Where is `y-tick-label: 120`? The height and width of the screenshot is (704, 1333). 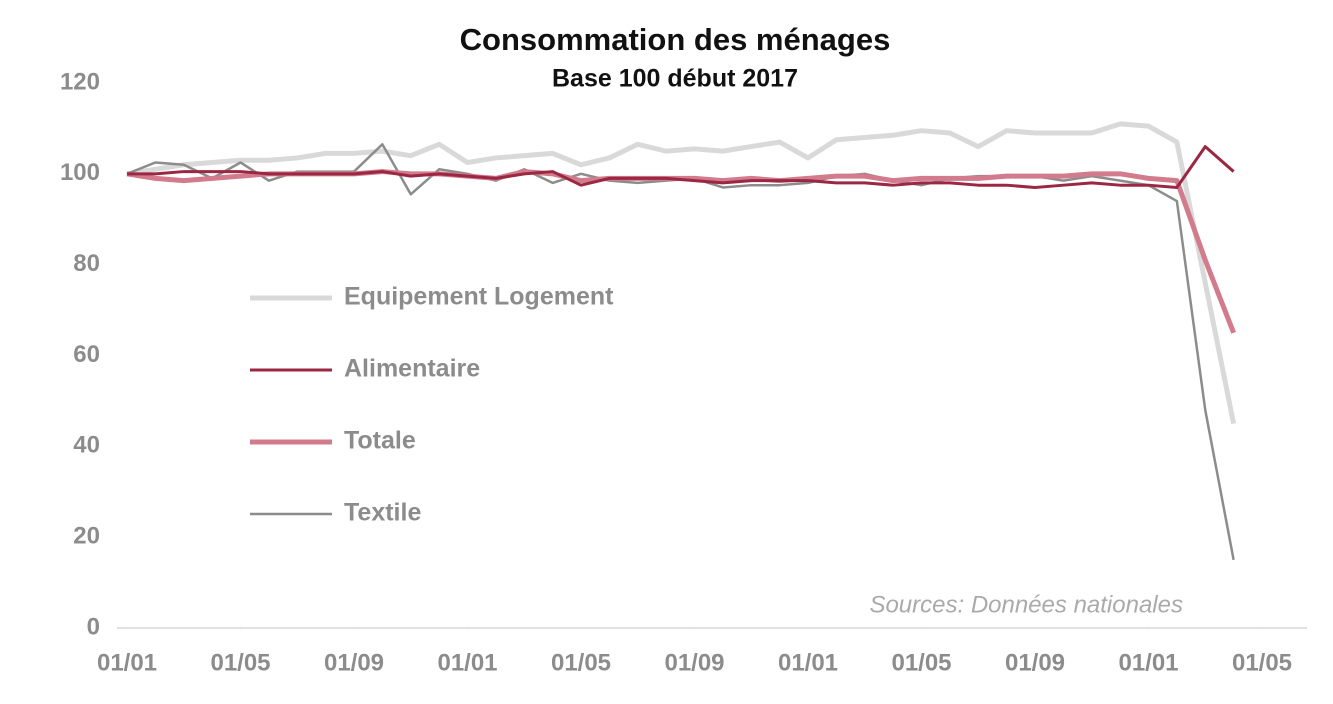
y-tick-label: 120 is located at coordinates (80, 81).